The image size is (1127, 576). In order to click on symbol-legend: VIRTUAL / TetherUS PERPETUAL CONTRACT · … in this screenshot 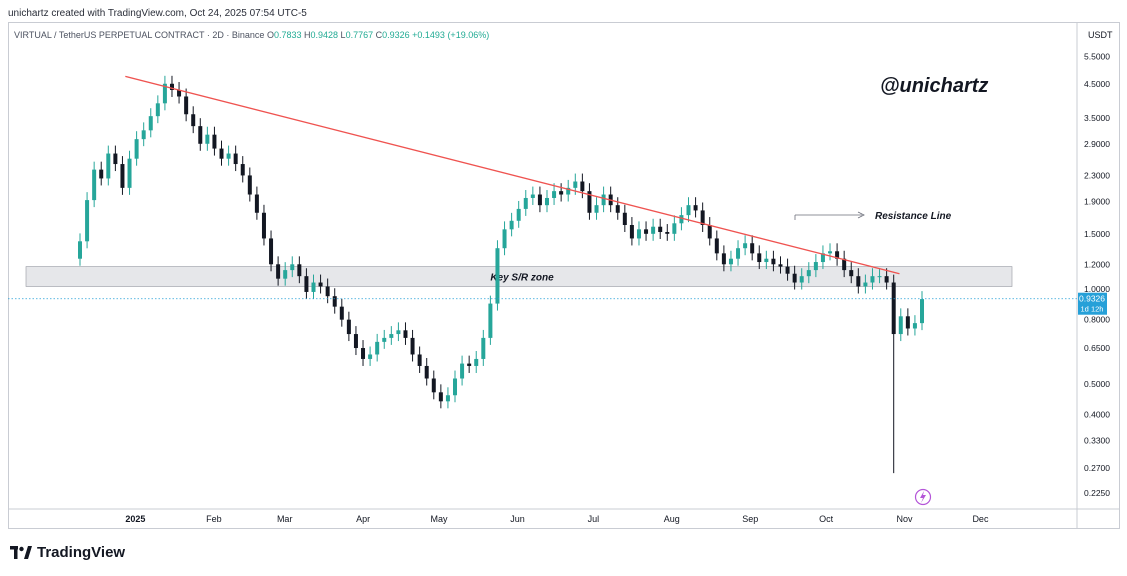, I will do `click(251, 35)`.